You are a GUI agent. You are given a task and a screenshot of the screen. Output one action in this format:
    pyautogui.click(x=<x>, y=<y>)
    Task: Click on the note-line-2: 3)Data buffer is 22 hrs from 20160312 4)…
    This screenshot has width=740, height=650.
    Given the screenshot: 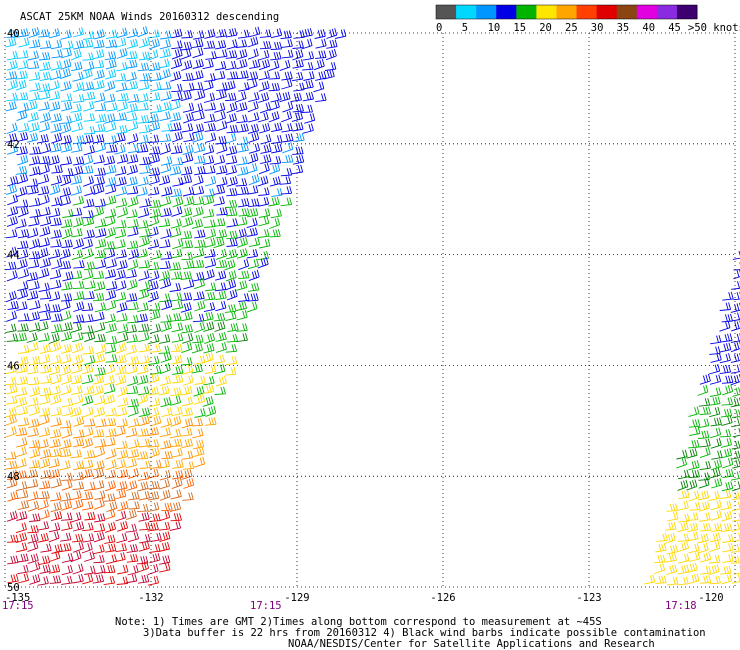 What is the action you would take?
    pyautogui.click(x=424, y=633)
    